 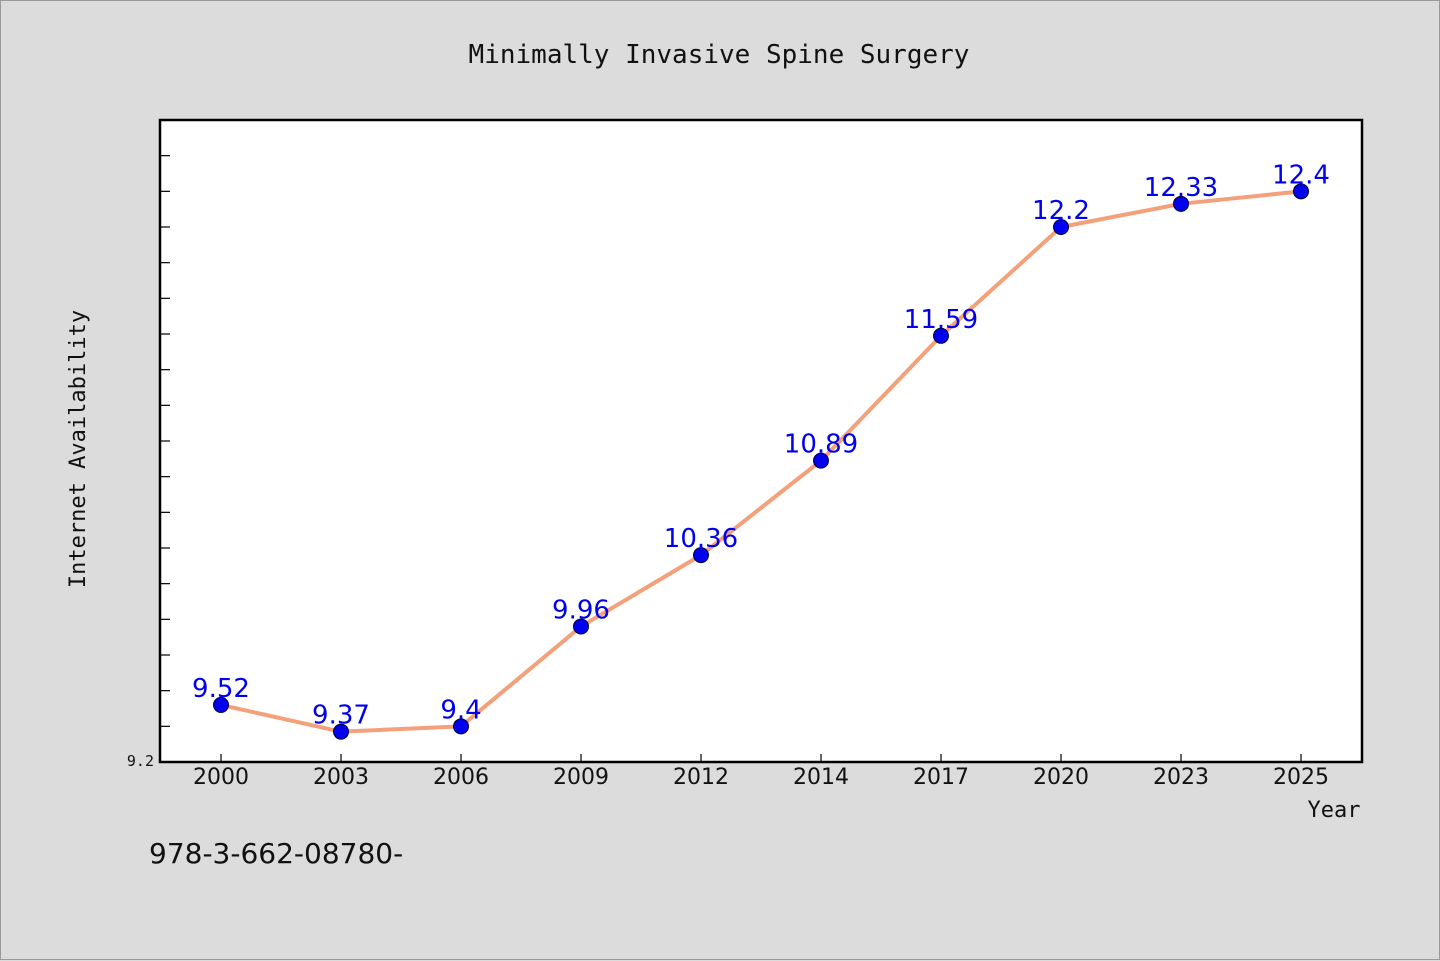 I want to click on x-tick-label: 2003, so click(x=341, y=777).